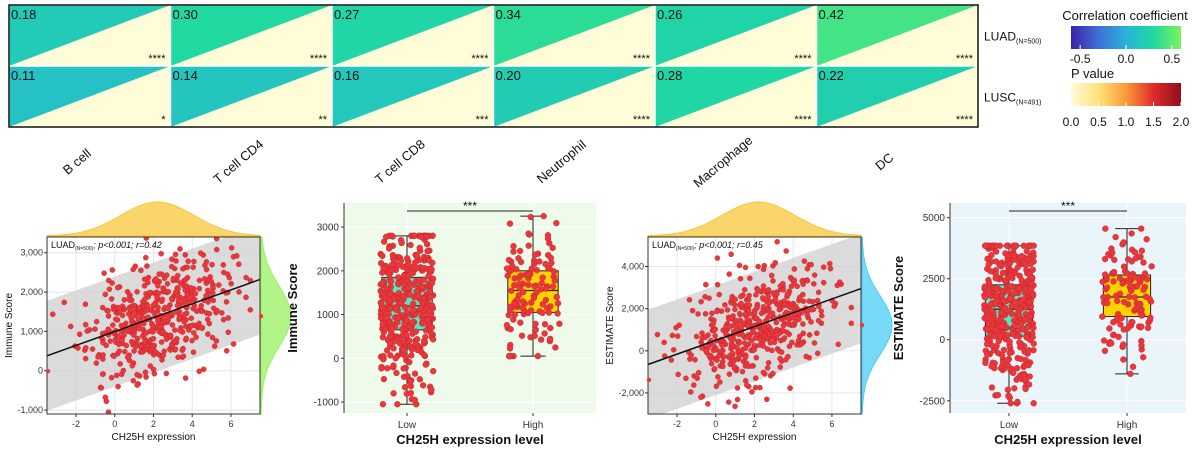 The width and height of the screenshot is (1200, 449). What do you see at coordinates (1080, 59) in the screenshot?
I see `colorbar-tick-label: -0.5` at bounding box center [1080, 59].